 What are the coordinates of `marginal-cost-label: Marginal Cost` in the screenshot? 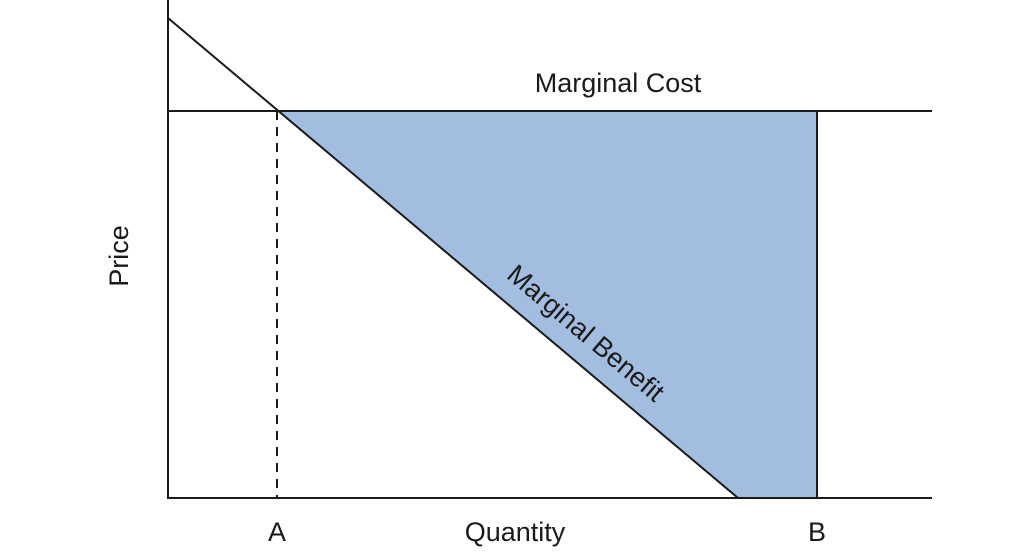 It's located at (618, 83).